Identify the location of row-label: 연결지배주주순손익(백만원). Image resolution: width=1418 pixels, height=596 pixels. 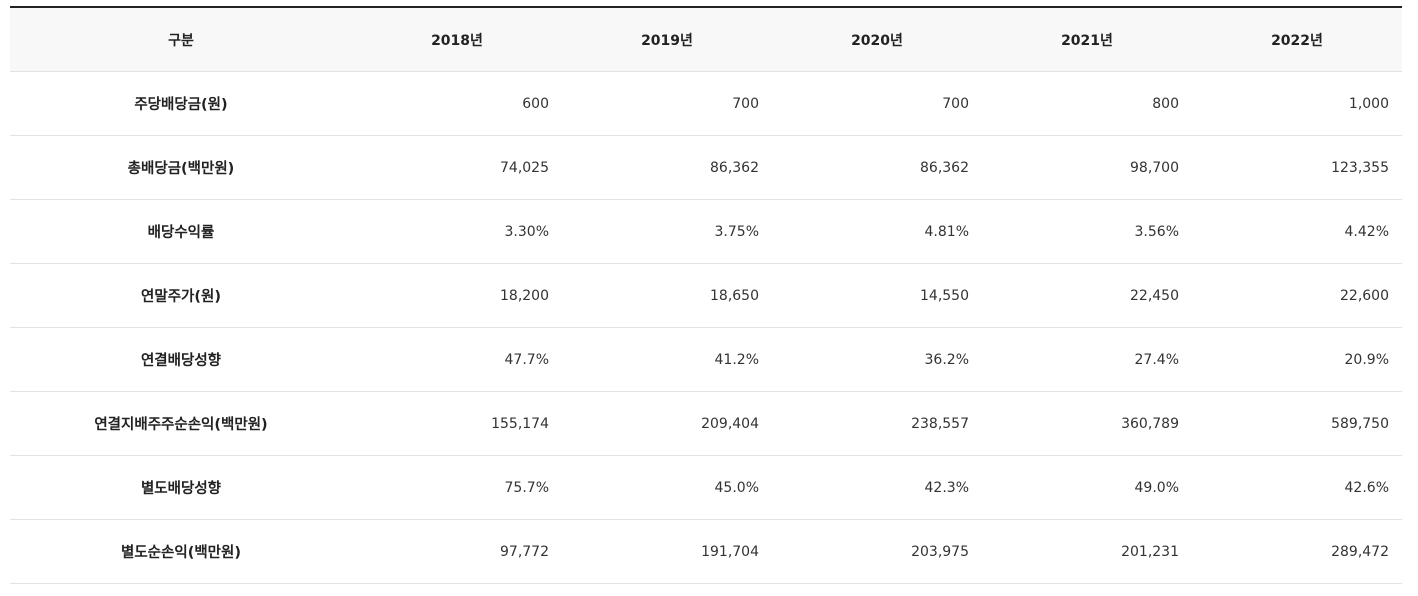
(181, 423).